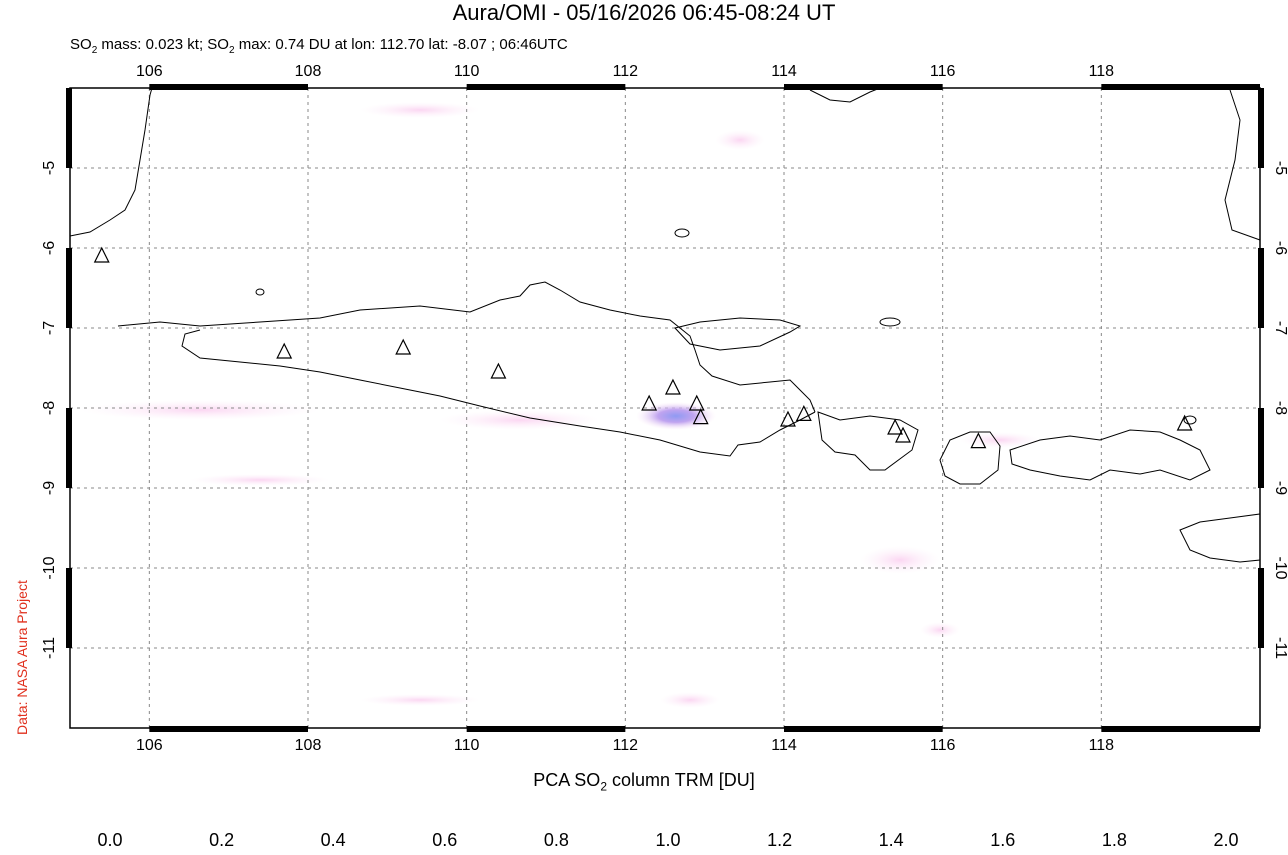 The image size is (1288, 855). What do you see at coordinates (49, 168) in the screenshot?
I see `lat-tick-label-left: -5` at bounding box center [49, 168].